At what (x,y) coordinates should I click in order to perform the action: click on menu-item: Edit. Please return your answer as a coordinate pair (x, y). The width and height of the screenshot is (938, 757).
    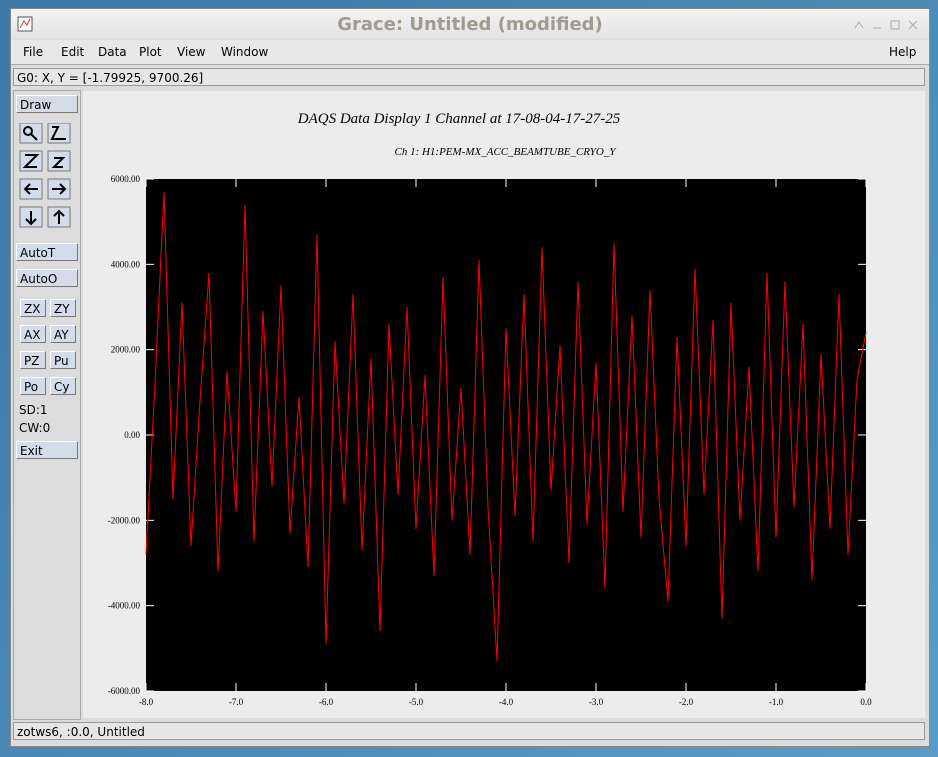
    Looking at the image, I should click on (73, 52).